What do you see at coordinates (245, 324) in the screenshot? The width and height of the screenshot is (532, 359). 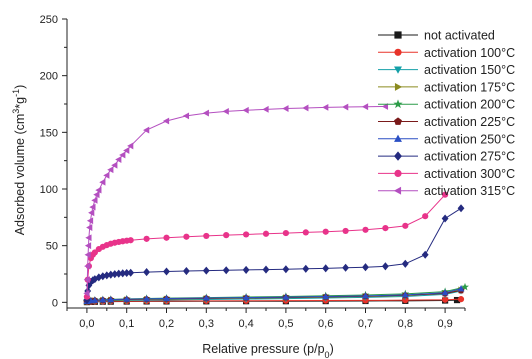 I see `x-tick-label: 0,4` at bounding box center [245, 324].